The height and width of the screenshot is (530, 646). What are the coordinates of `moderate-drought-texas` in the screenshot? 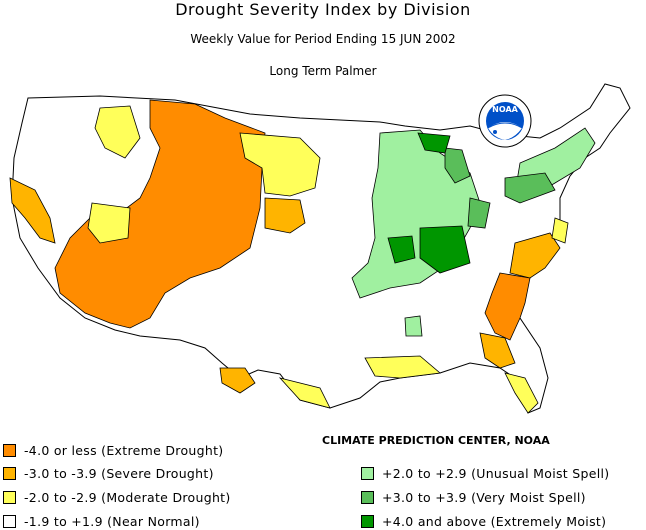 It's located at (304, 393).